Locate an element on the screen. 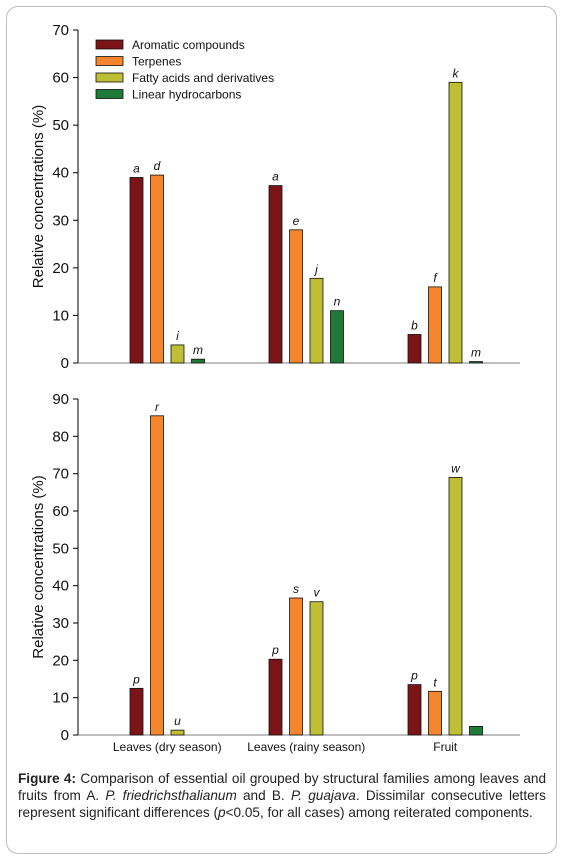 The height and width of the screenshot is (859, 562). legend-label: Fatty acids and derivatives is located at coordinates (203, 78).